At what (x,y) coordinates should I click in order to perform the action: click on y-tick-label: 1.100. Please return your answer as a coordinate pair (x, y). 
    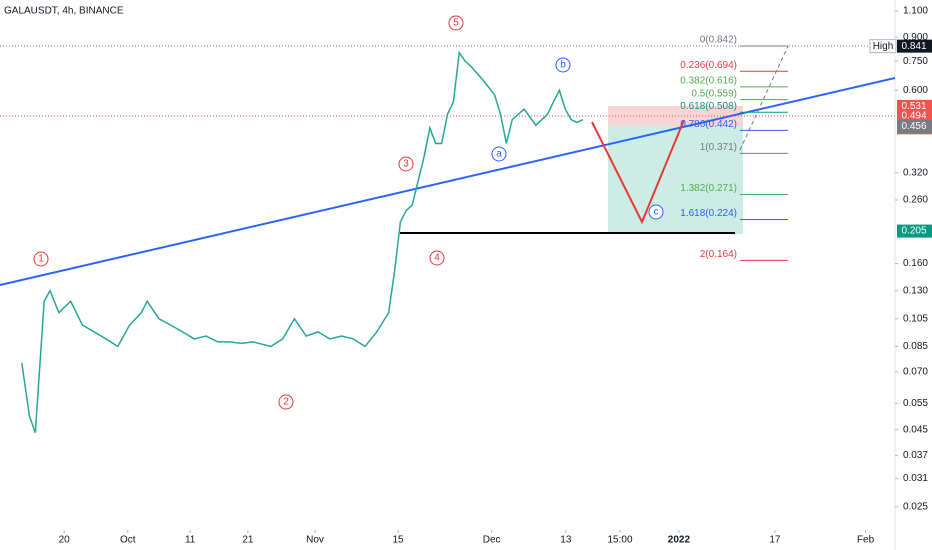
    Looking at the image, I should click on (915, 11).